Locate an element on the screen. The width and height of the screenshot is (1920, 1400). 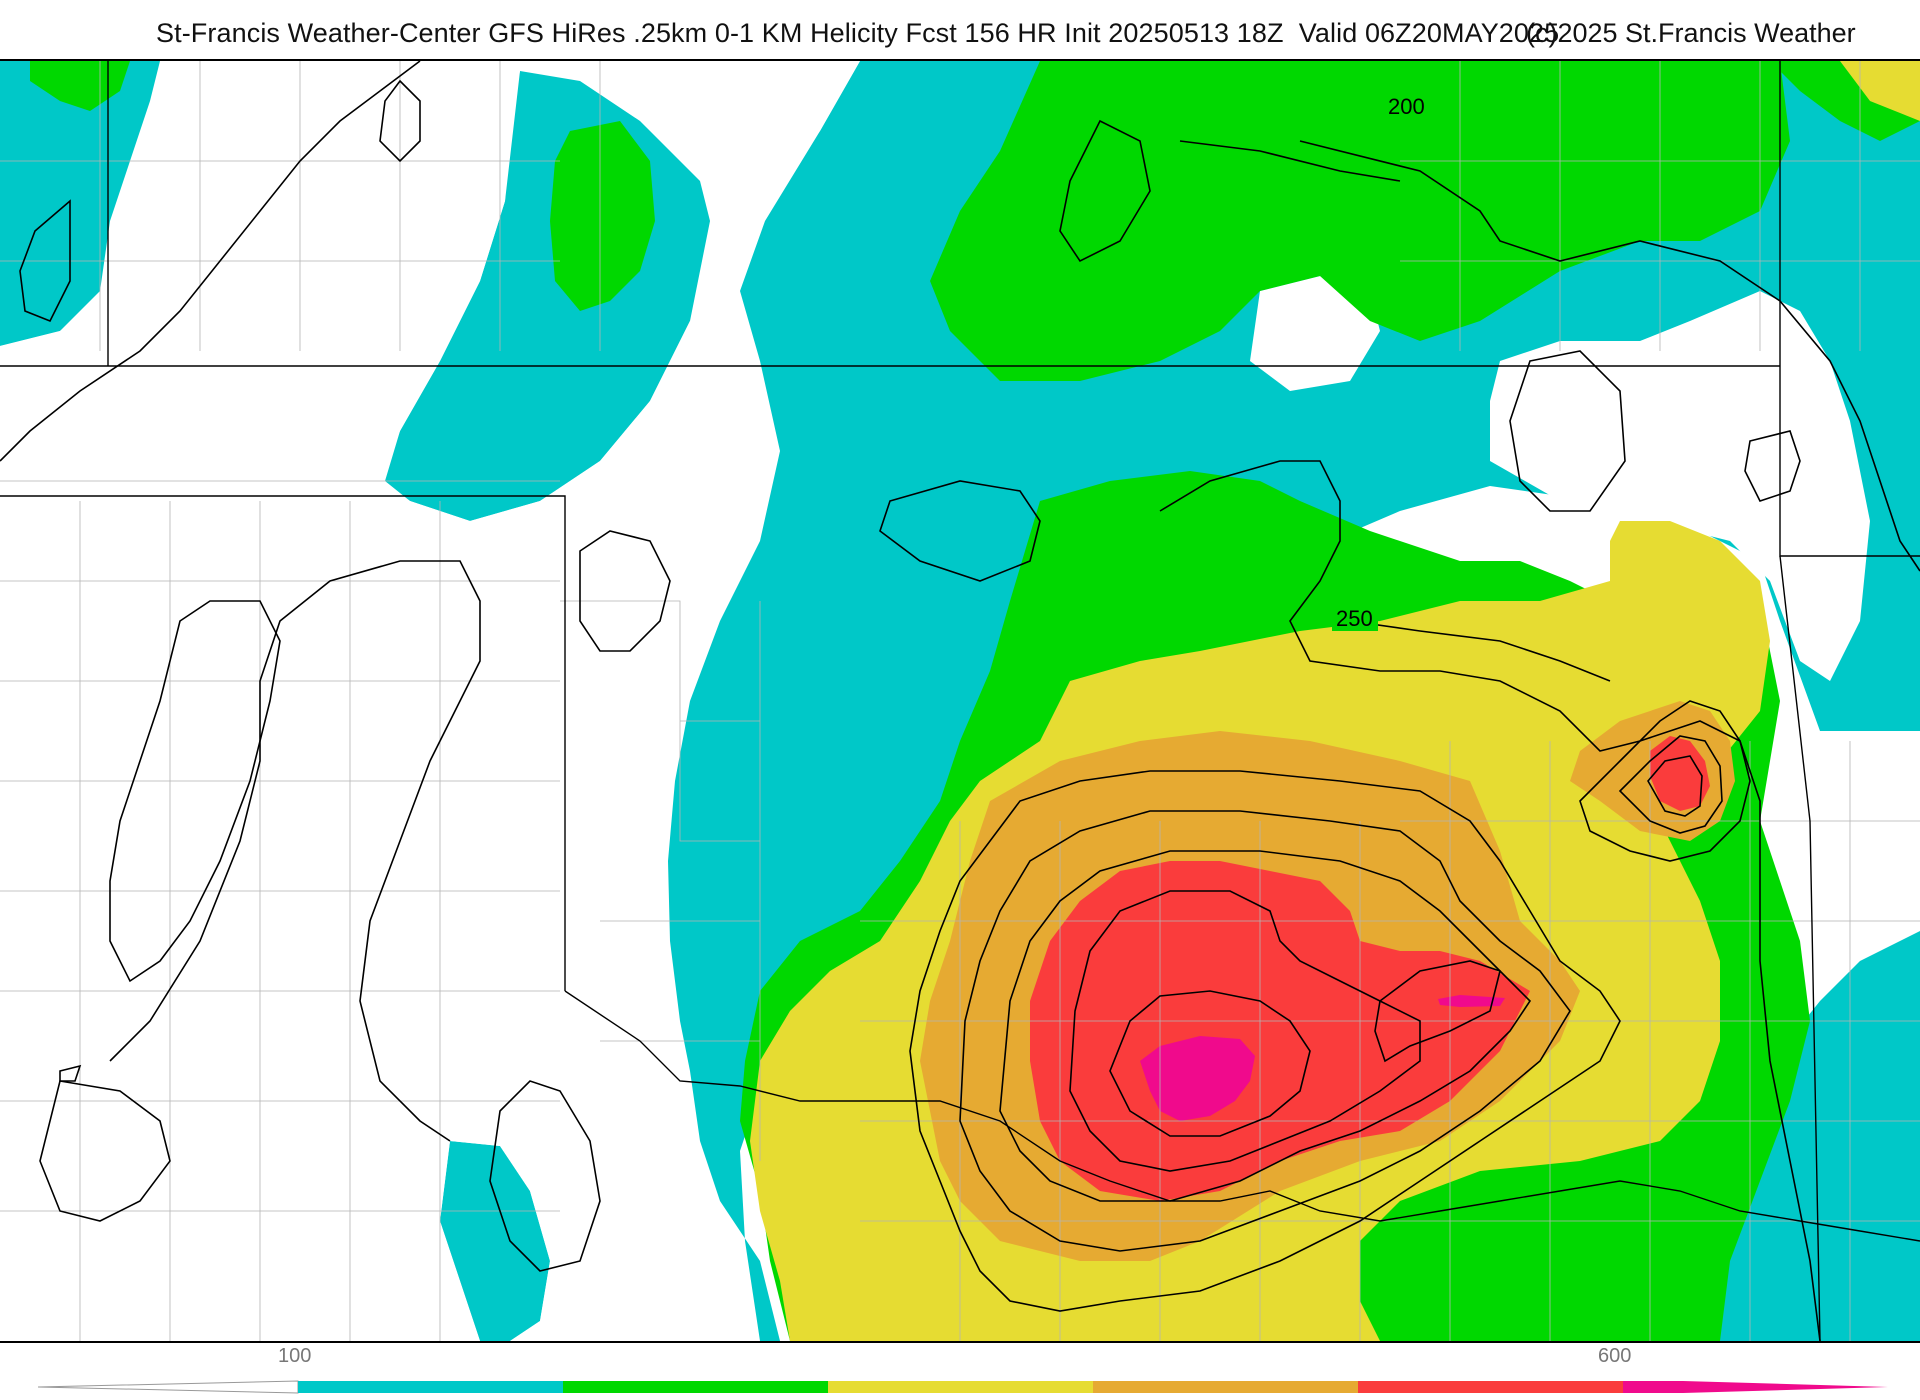
legend-tick-label: 100 is located at coordinates (295, 1356).